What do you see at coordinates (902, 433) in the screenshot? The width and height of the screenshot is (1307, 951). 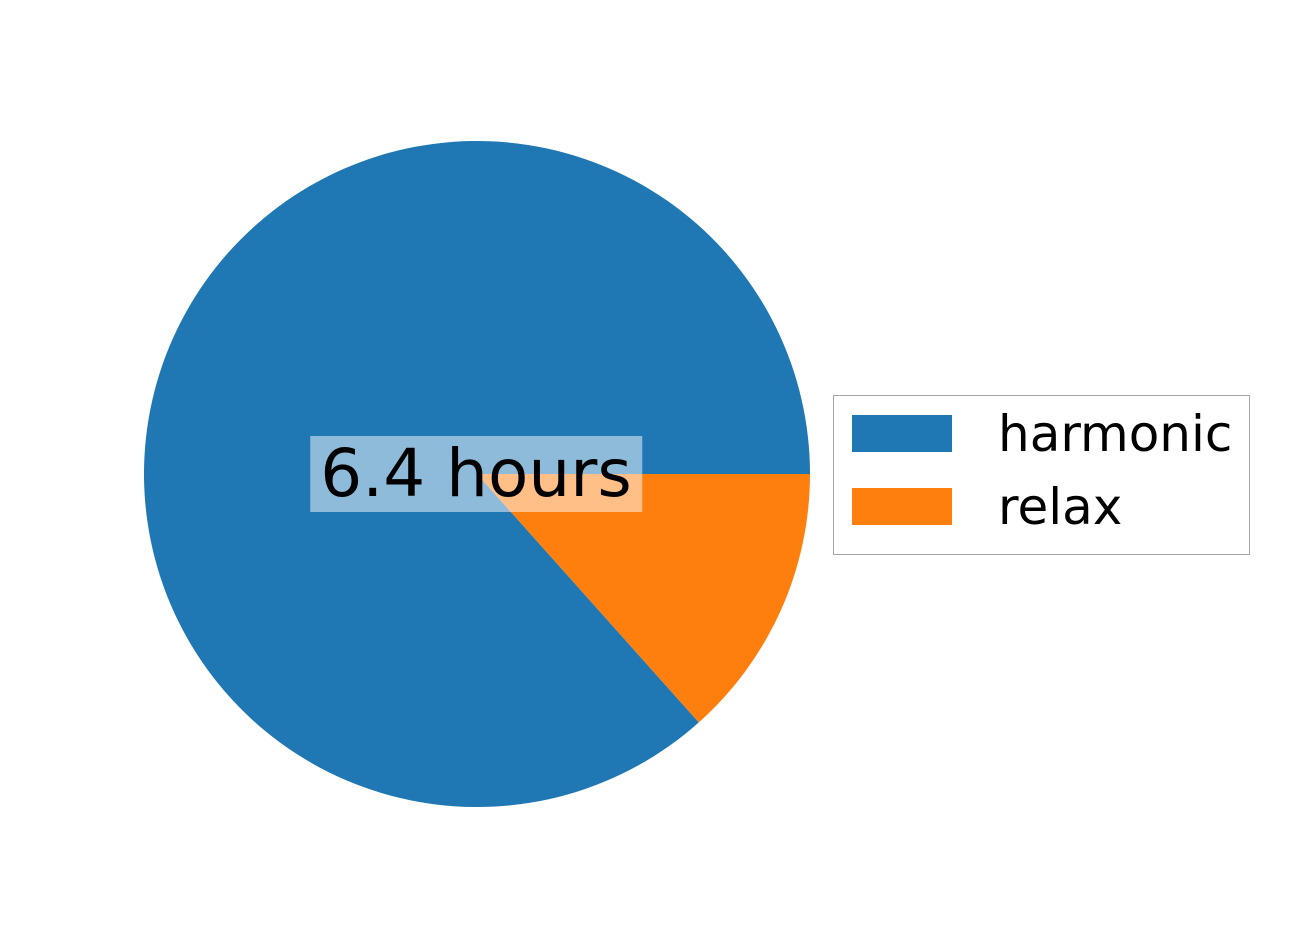 I see `harmonic-swatch` at bounding box center [902, 433].